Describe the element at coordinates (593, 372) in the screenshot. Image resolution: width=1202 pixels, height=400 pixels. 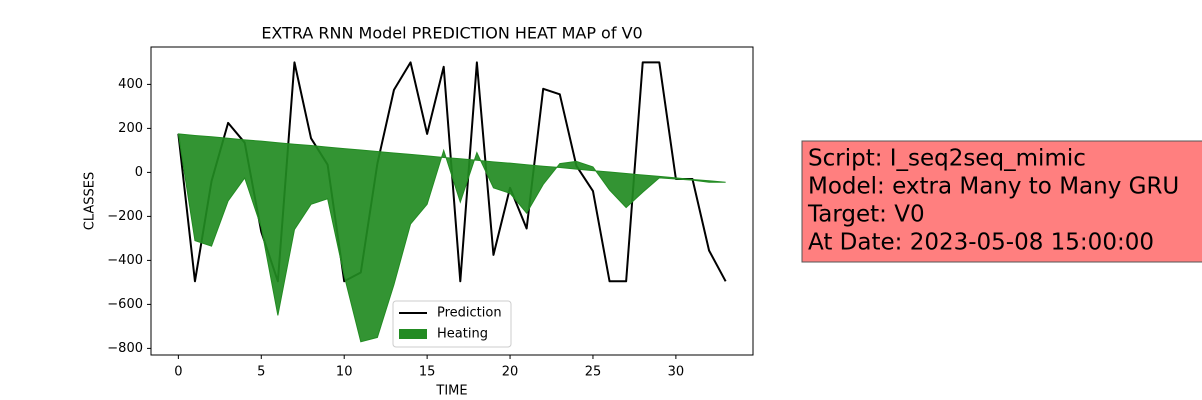
I see `x-tick-label: 25` at that location.